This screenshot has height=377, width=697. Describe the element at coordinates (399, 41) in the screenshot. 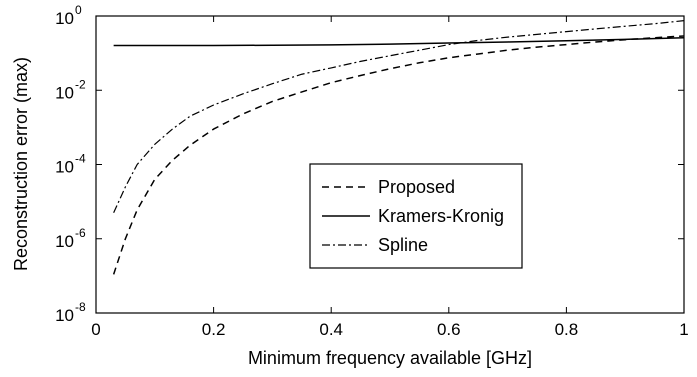

I see `series-line-kramers-kronig` at that location.